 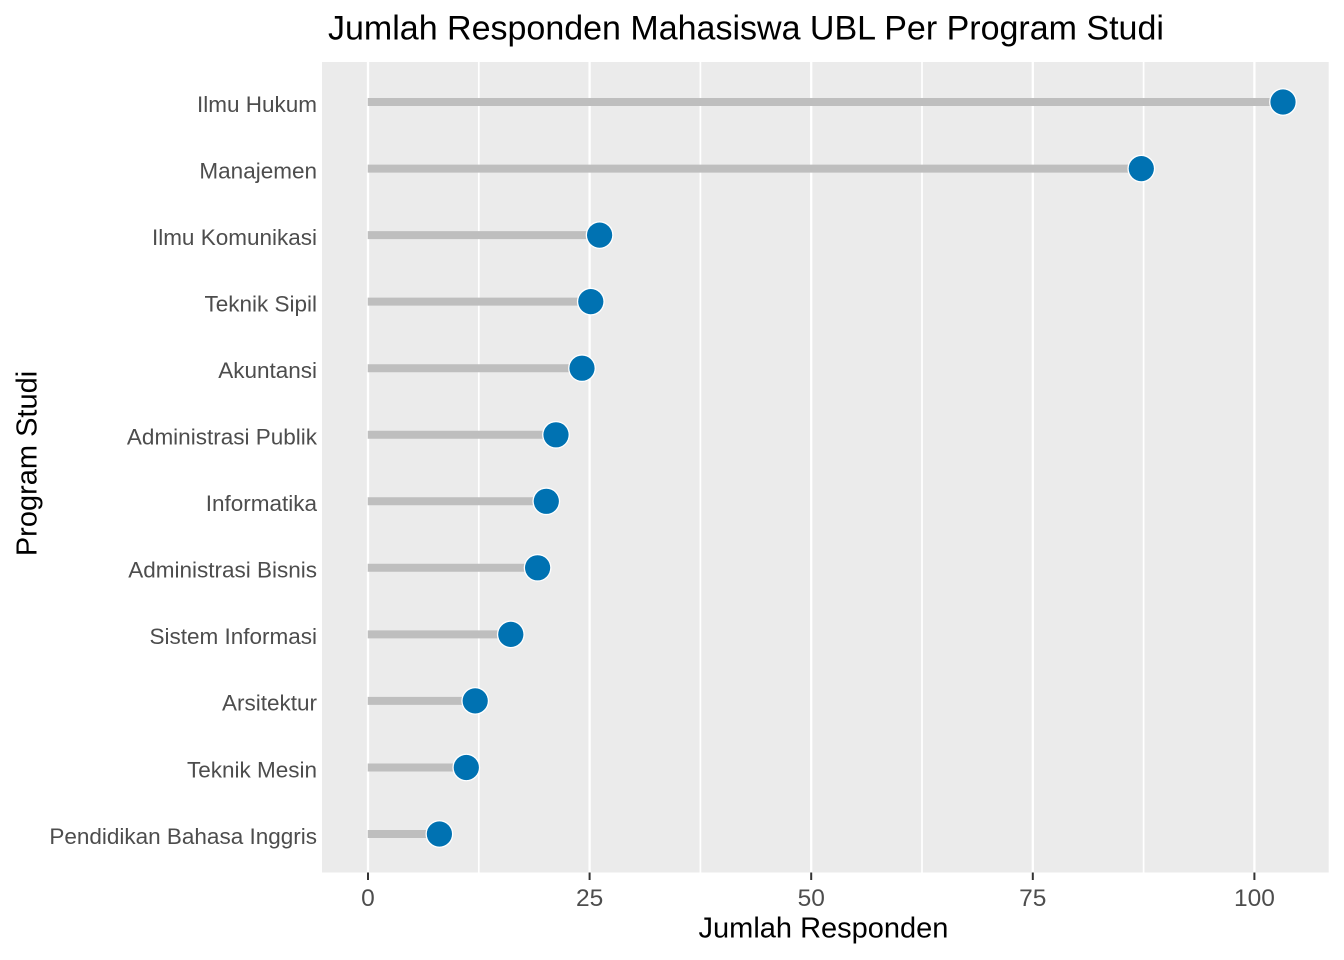 I want to click on svg-text: Teknik Mesin, so click(x=252, y=769).